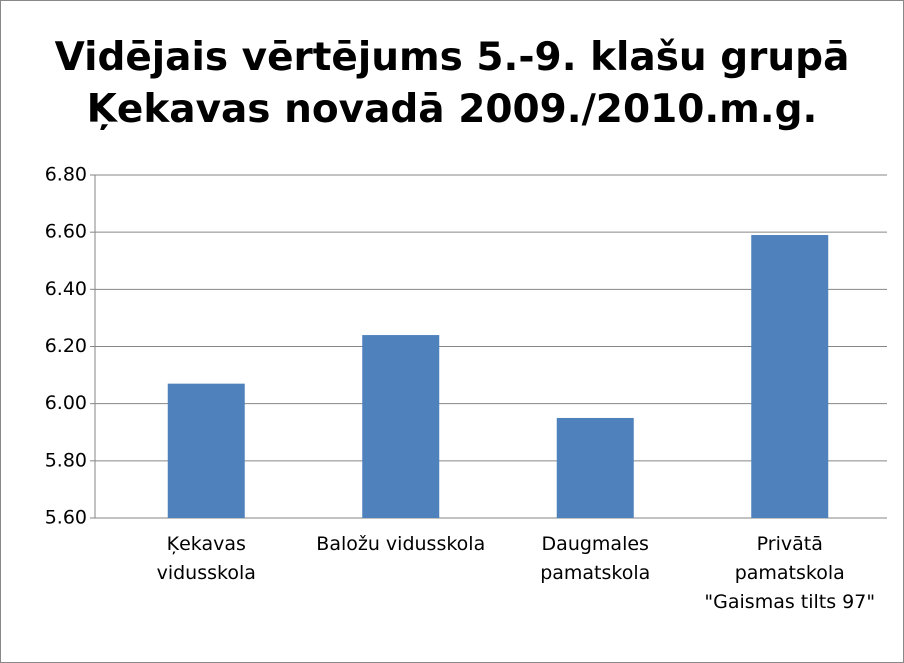 This screenshot has height=663, width=904. I want to click on y-tick-label: 6.60, so click(66, 232).